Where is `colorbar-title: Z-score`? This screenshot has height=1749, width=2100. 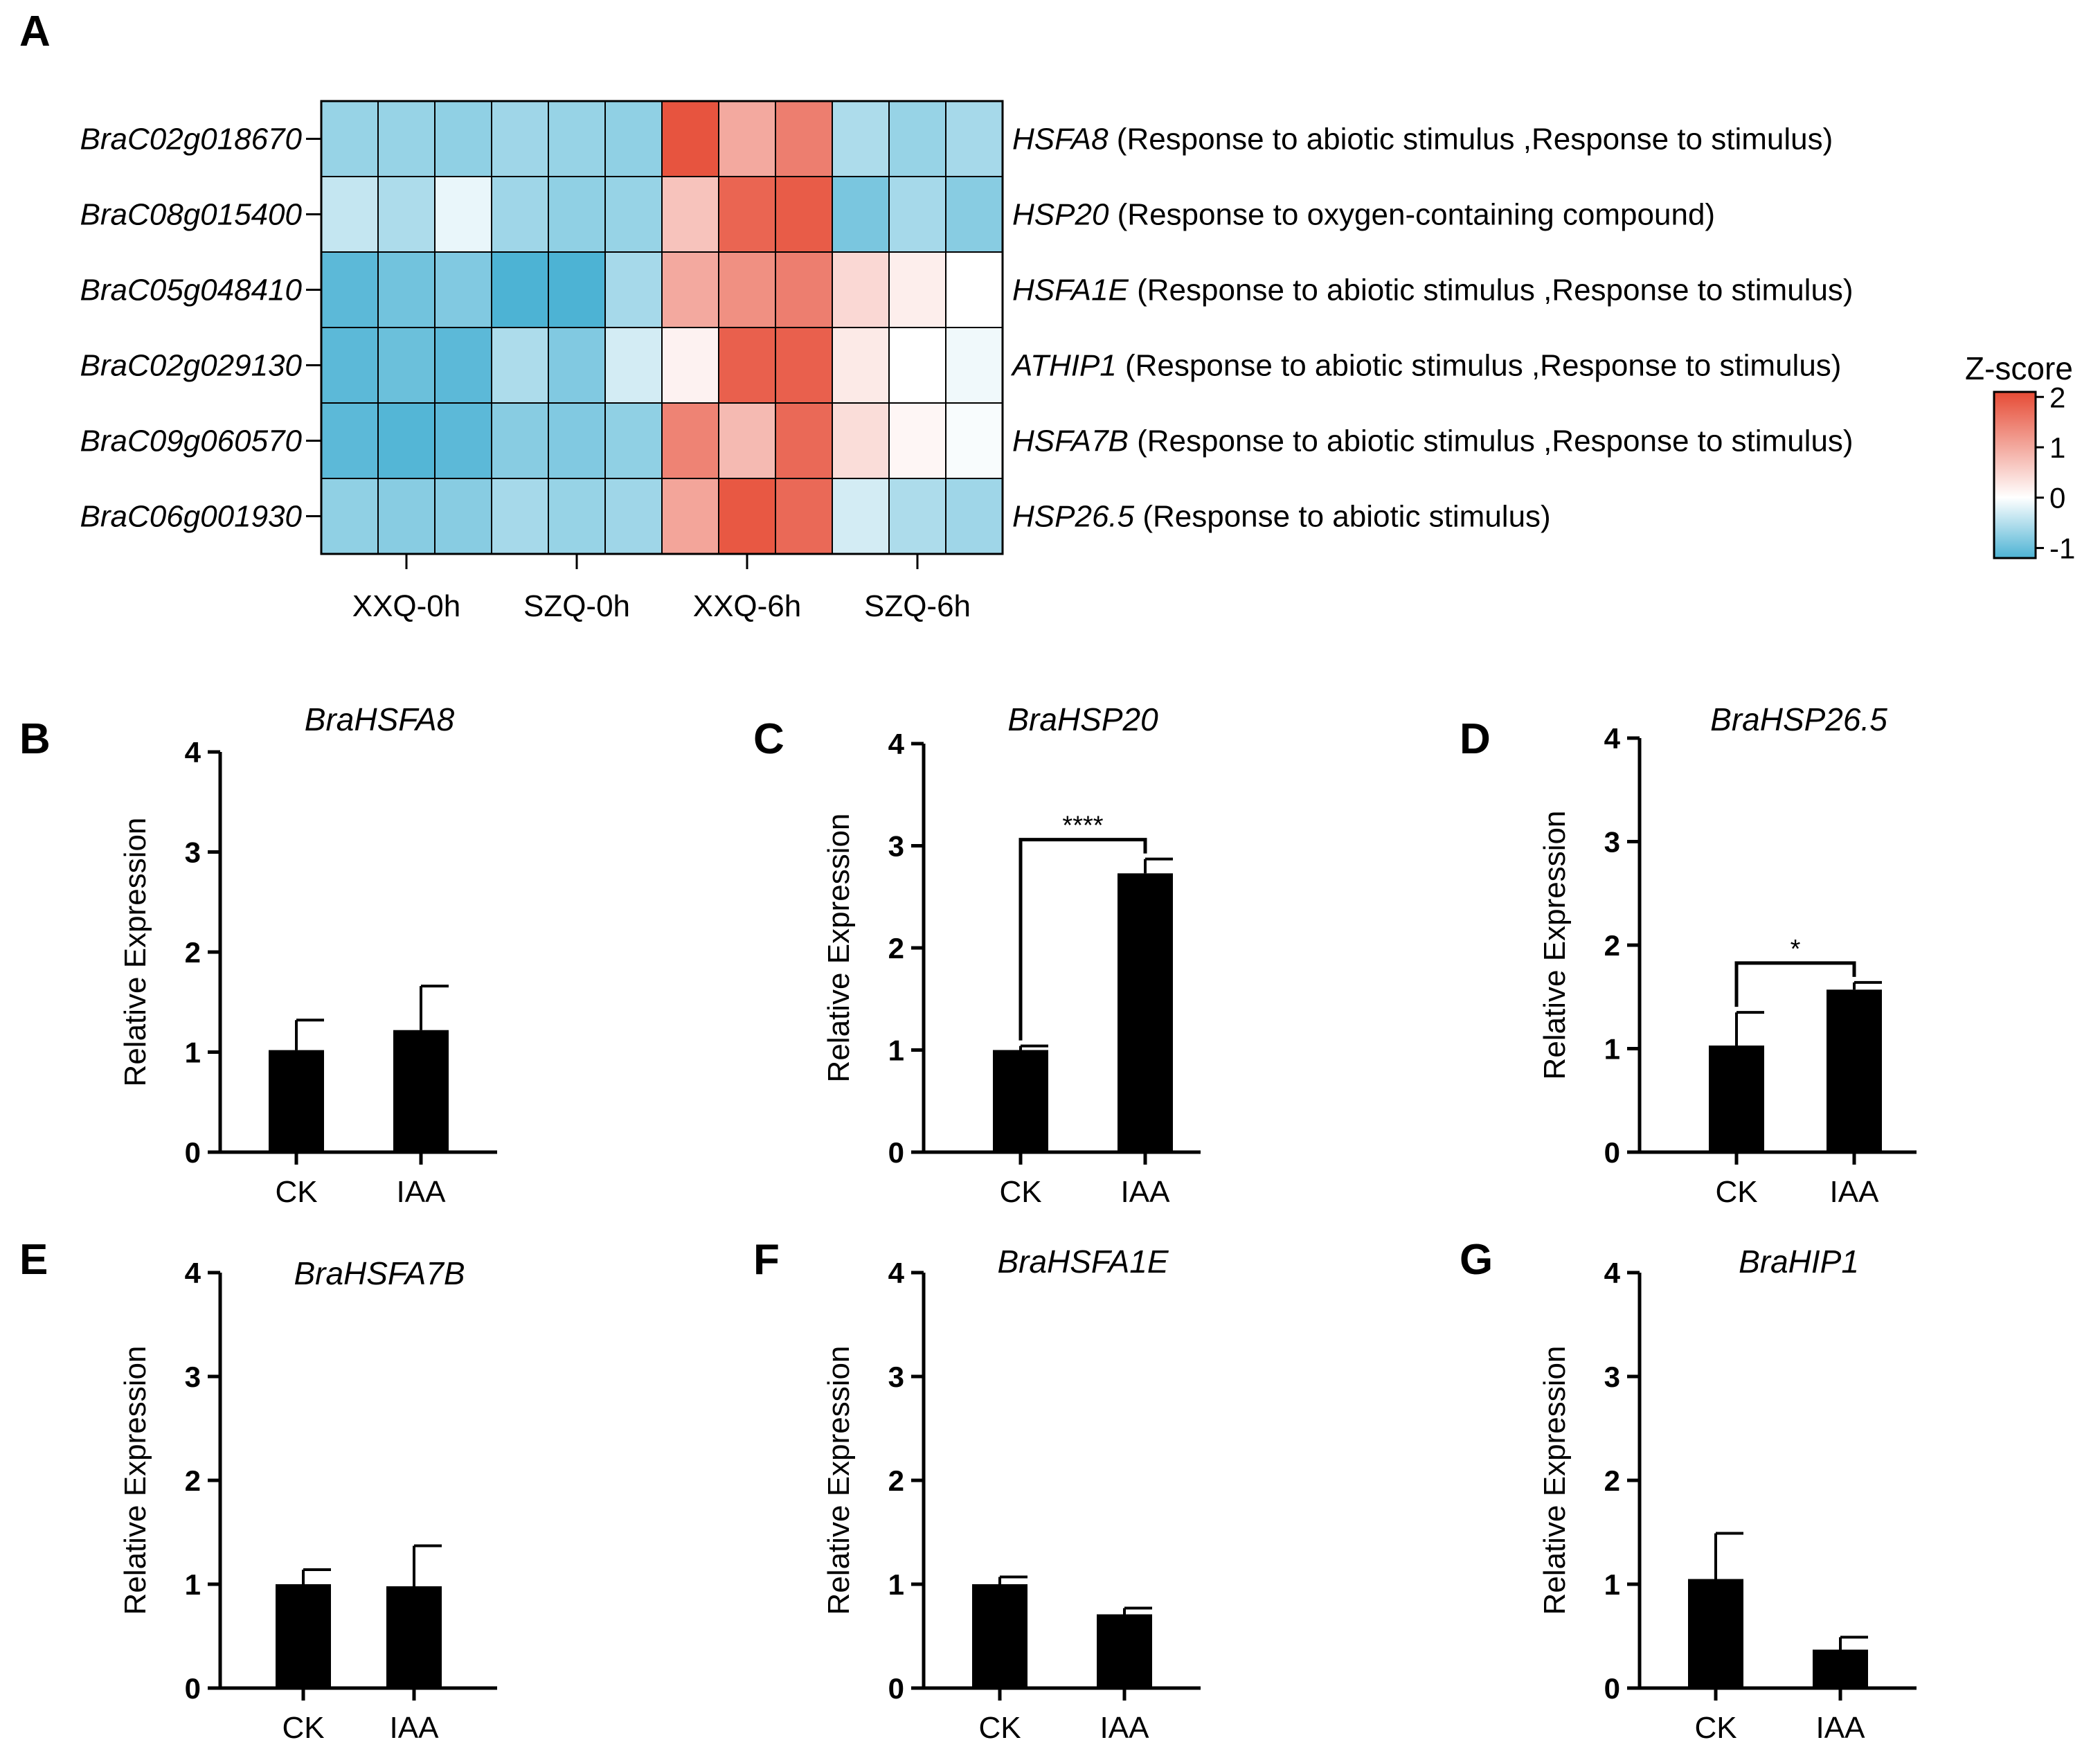 colorbar-title: Z-score is located at coordinates (2019, 368).